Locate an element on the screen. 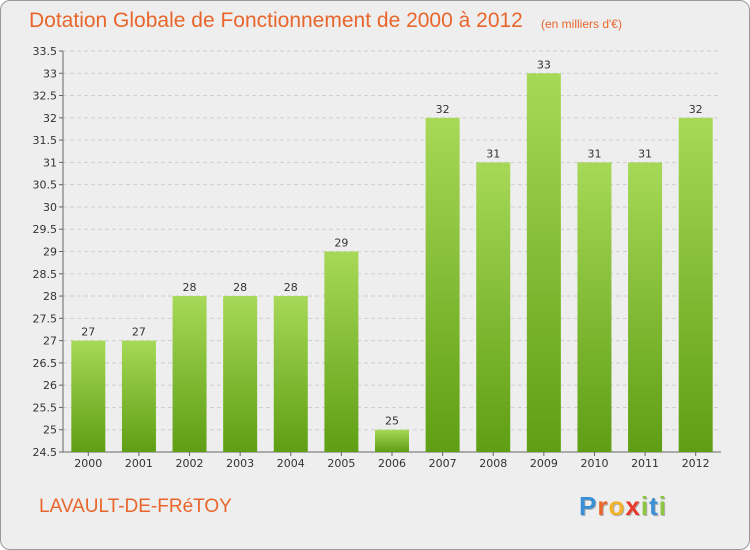  y-tick-label: 29 is located at coordinates (50, 252).